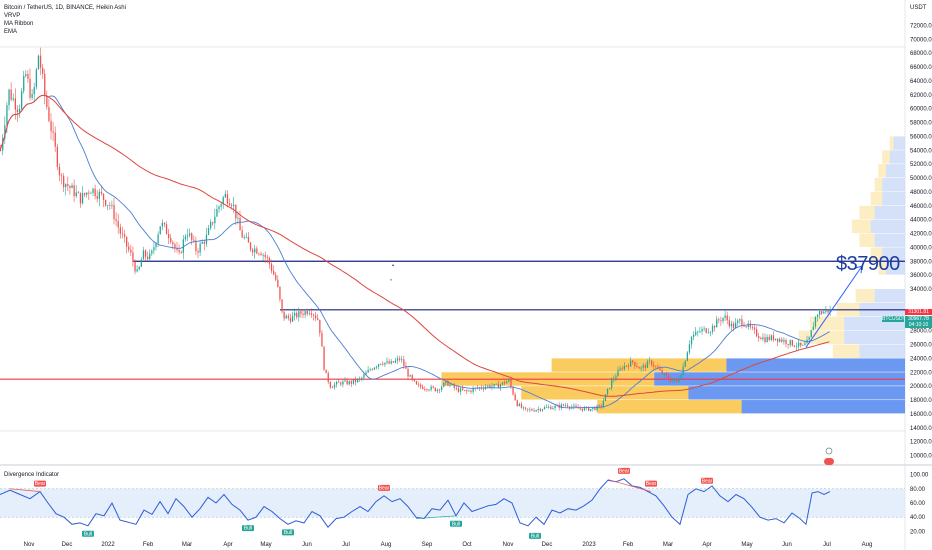 The width and height of the screenshot is (932, 550). Describe the element at coordinates (921, 346) in the screenshot. I see `price-tick-label: 26000.00` at that location.